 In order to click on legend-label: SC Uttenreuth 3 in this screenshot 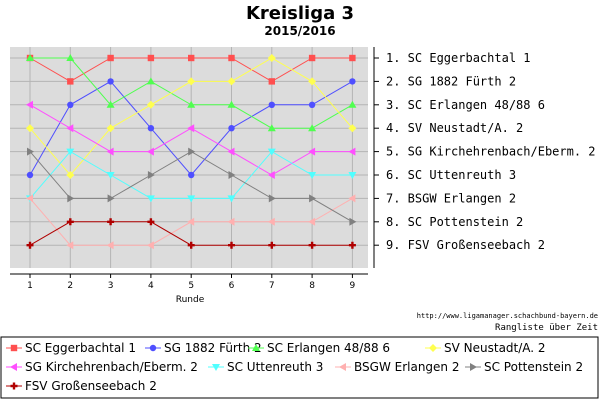, I will do `click(275, 367)`.